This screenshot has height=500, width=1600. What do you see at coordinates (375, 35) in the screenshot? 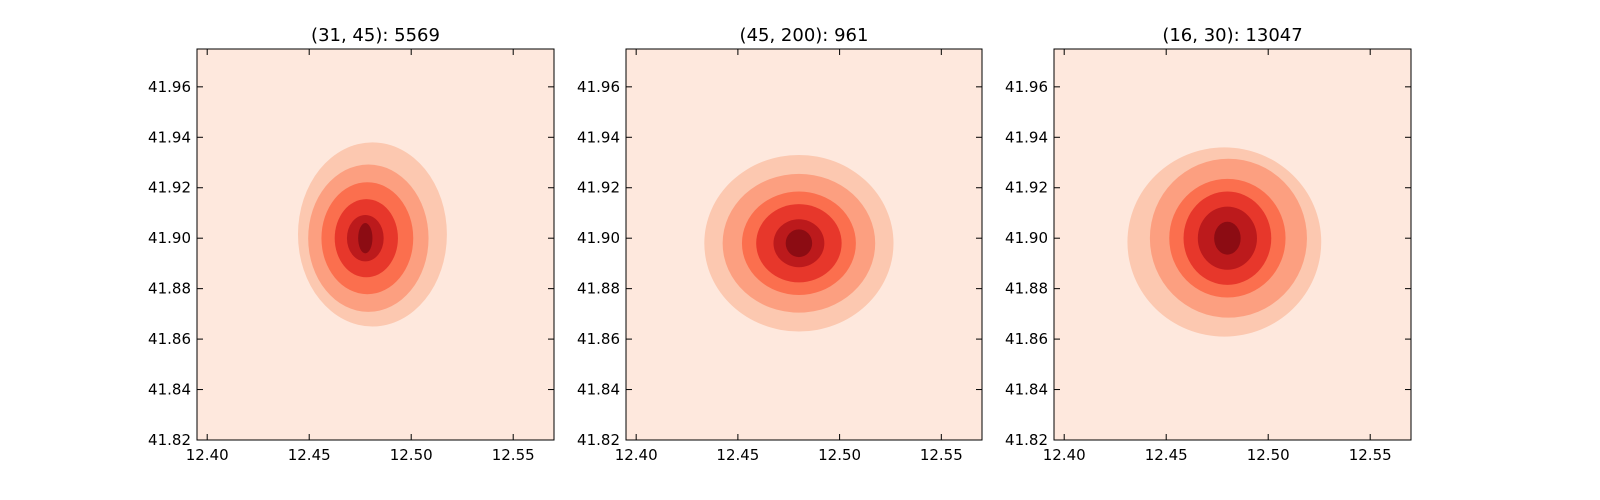
I see `panel-title: (31, 45): 5569` at bounding box center [375, 35].